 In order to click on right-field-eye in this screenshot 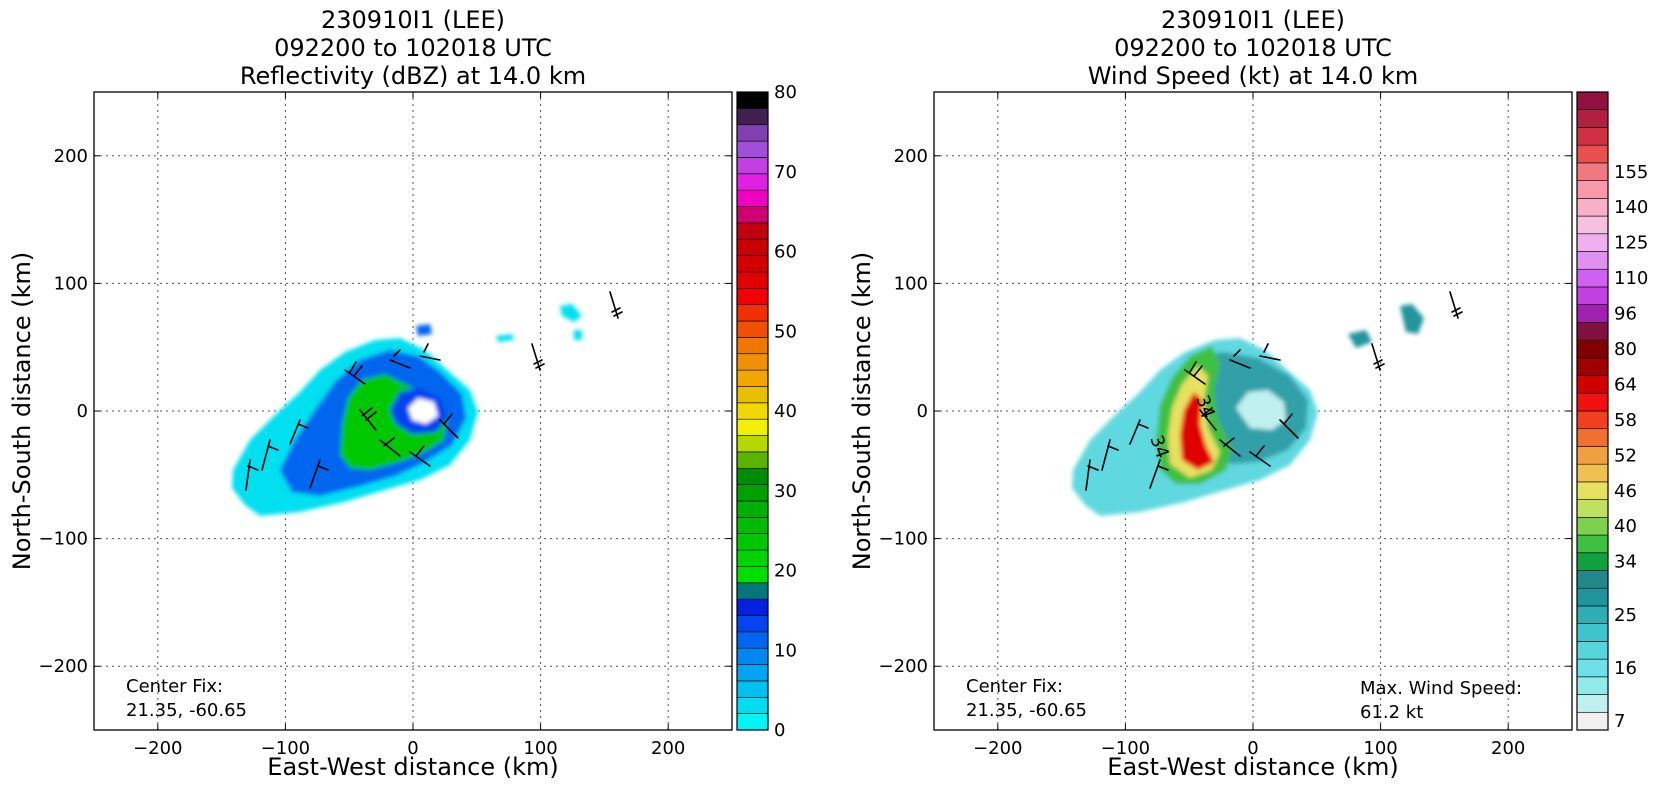, I will do `click(1261, 410)`.